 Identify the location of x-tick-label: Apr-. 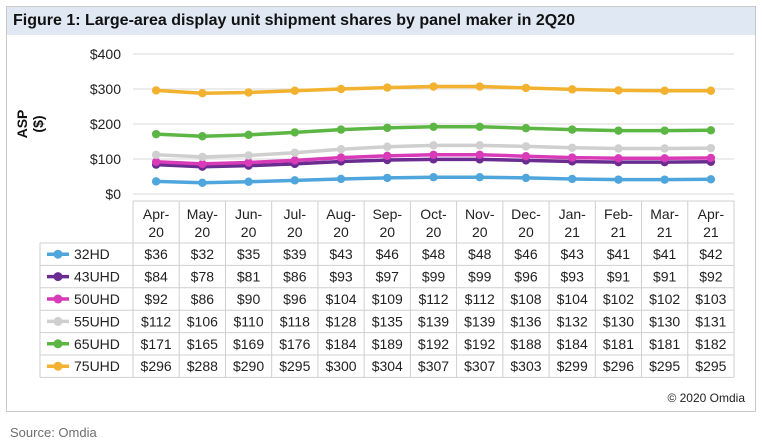
(156, 214).